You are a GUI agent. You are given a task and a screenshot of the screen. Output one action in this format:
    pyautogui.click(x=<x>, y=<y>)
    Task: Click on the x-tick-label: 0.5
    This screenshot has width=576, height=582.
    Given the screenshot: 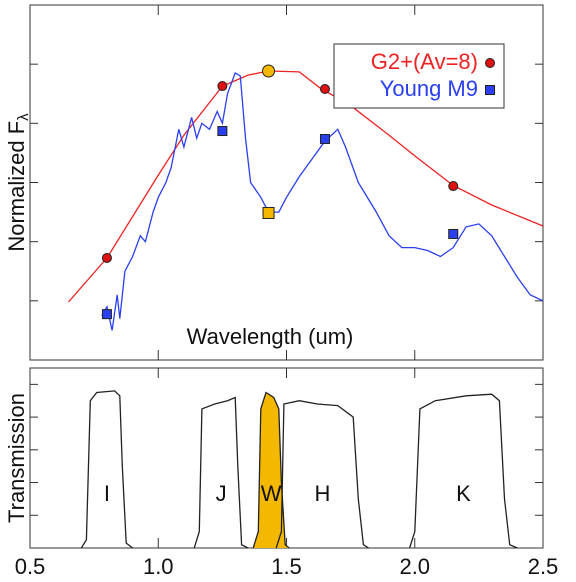 What is the action you would take?
    pyautogui.click(x=30, y=566)
    